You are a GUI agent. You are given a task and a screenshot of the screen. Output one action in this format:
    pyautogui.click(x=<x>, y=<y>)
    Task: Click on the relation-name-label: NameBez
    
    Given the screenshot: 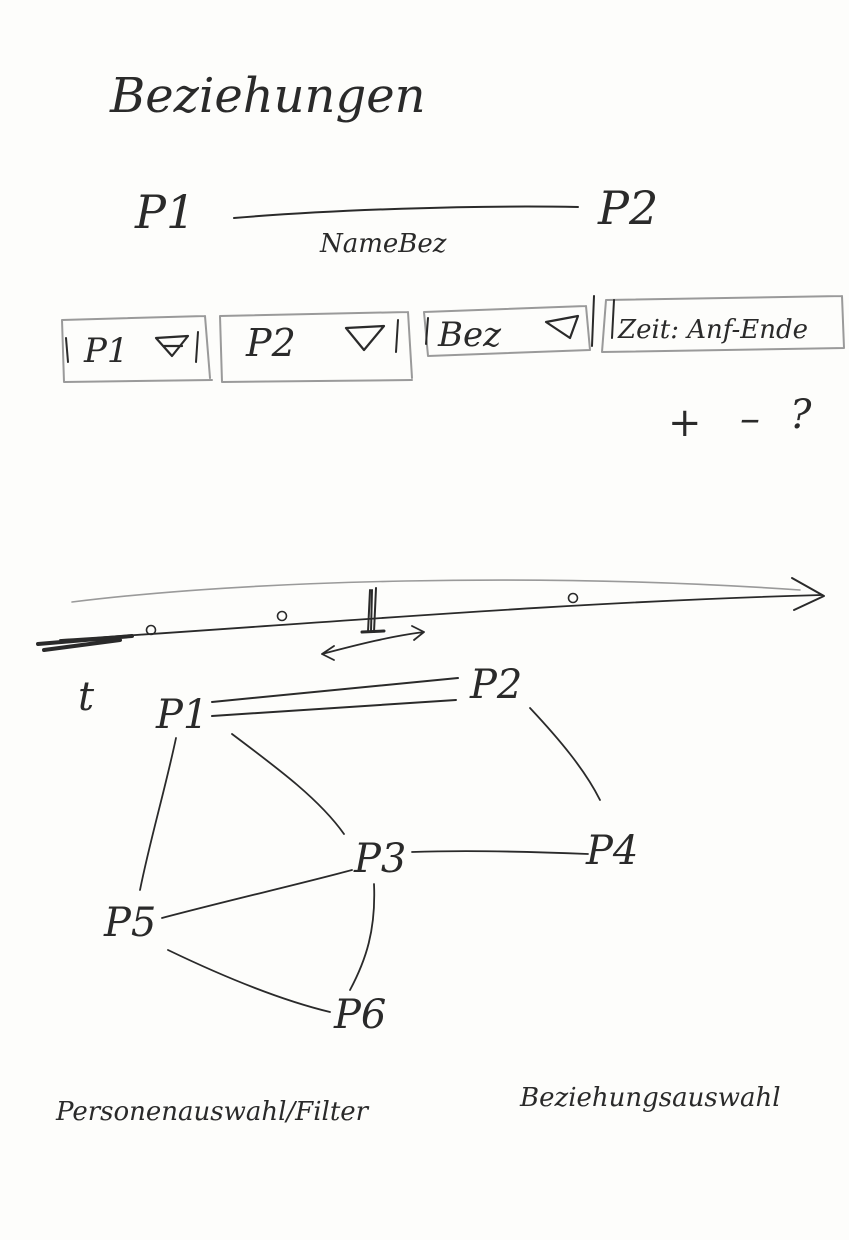 What is the action you would take?
    pyautogui.click(x=383, y=244)
    